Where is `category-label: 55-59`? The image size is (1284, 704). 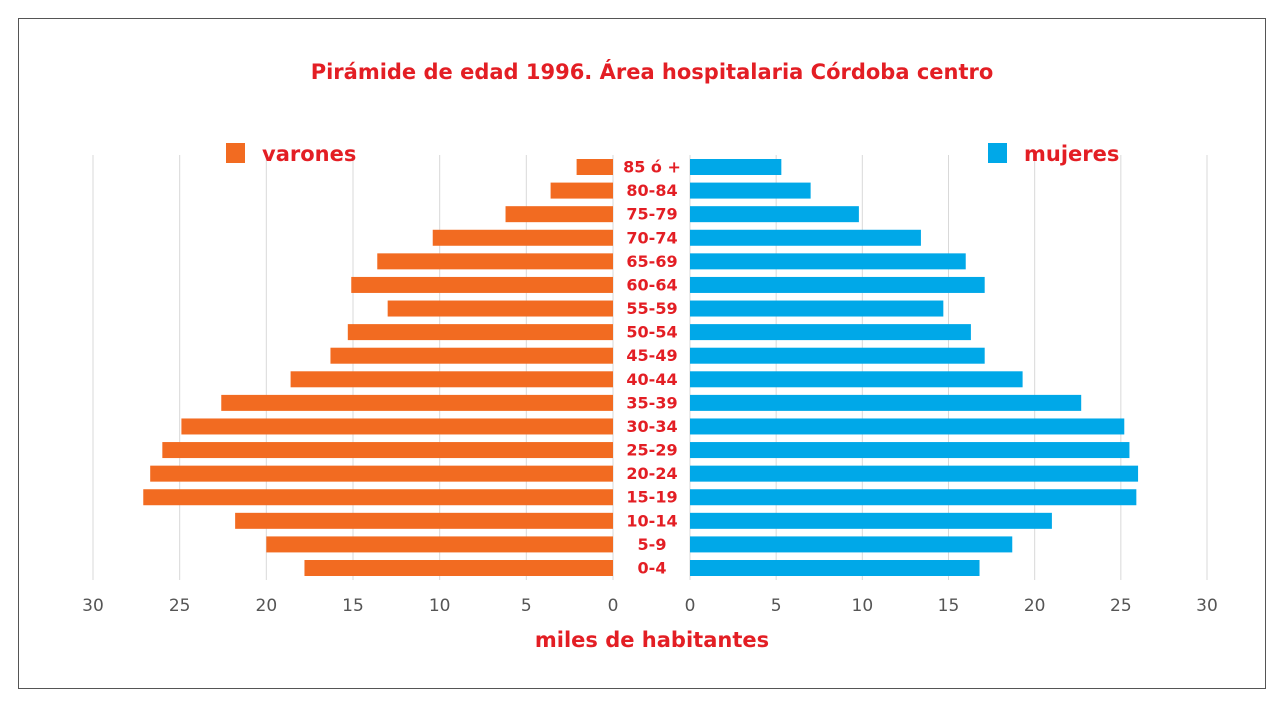 category-label: 55-59 is located at coordinates (651, 308).